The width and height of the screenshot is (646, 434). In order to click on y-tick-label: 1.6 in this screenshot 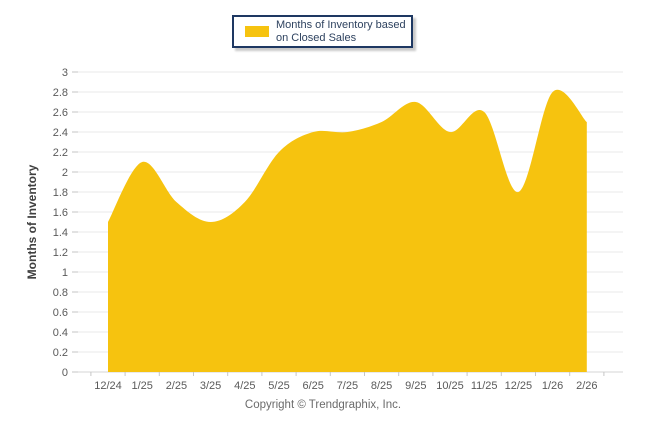, I will do `click(60, 213)`.